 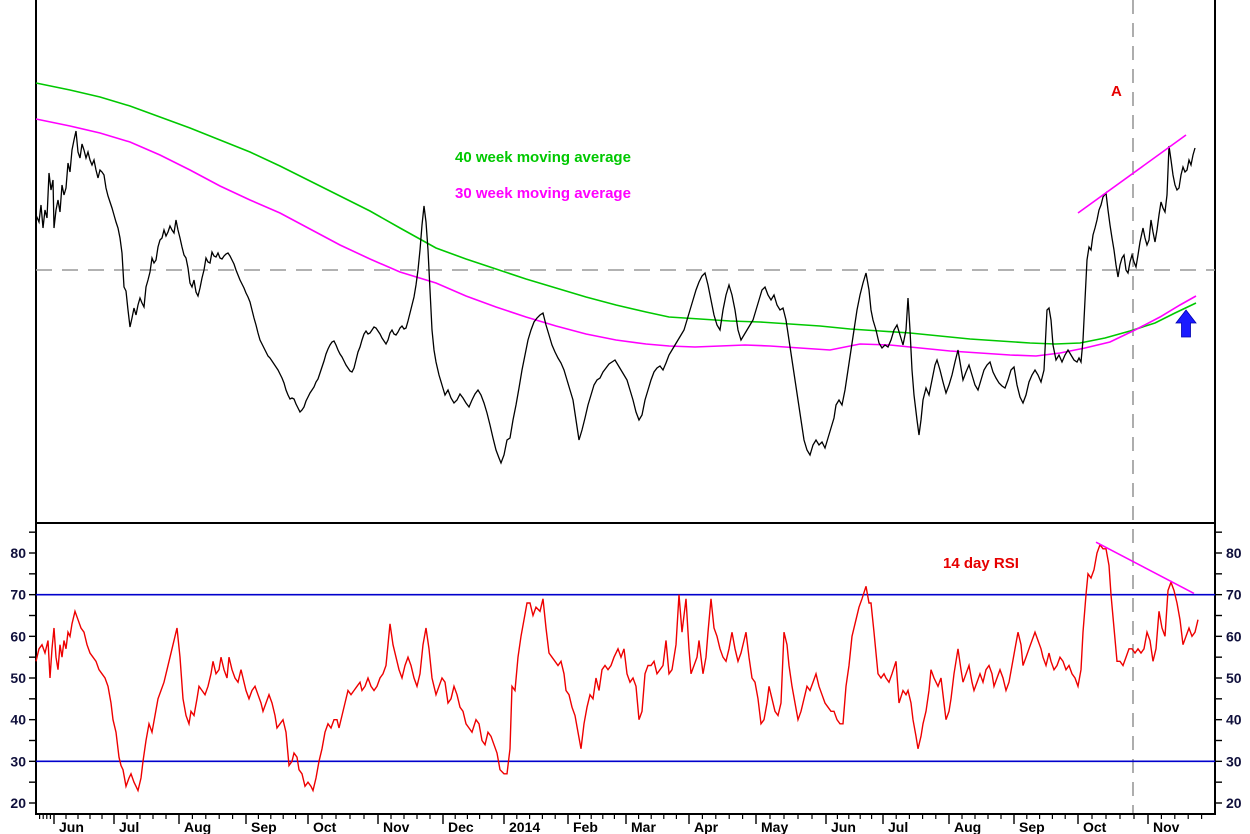 What do you see at coordinates (1234, 553) in the screenshot?
I see `rsi-tick-label-right: 80` at bounding box center [1234, 553].